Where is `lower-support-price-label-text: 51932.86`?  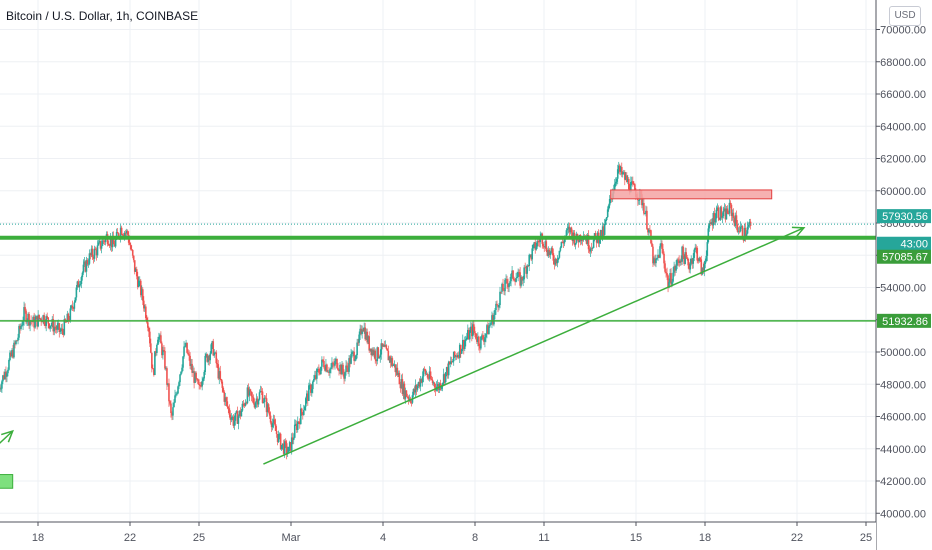
lower-support-price-label-text: 51932.86 is located at coordinates (905, 322).